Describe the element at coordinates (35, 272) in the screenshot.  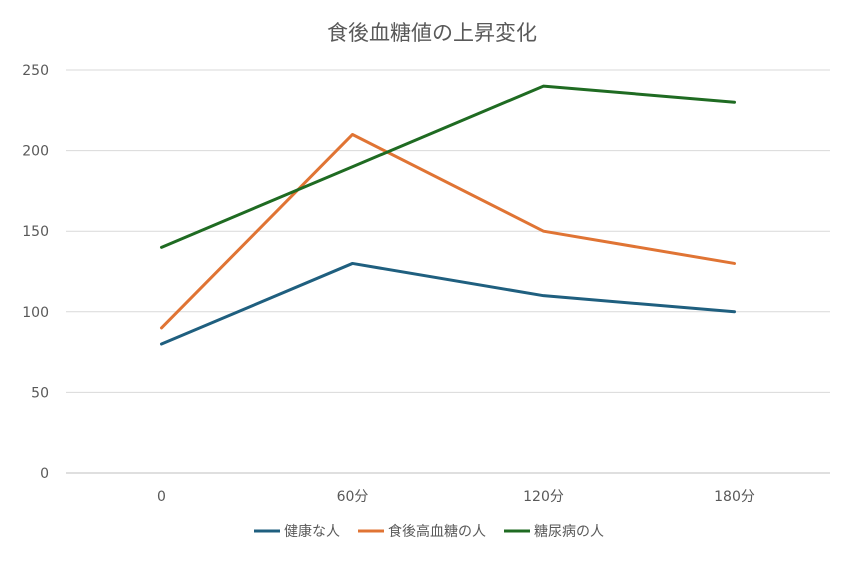
I see `y-axis-tick-labels: 0 50 100 150 200 250` at that location.